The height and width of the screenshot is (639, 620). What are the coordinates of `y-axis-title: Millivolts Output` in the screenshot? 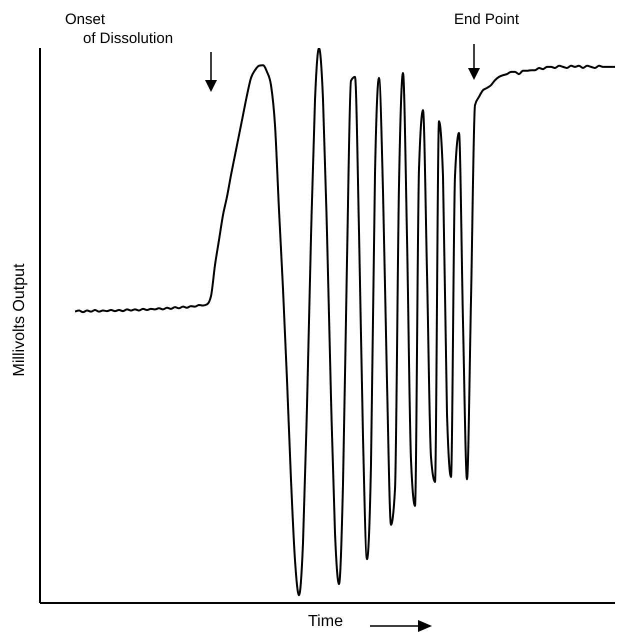 It's located at (19, 320).